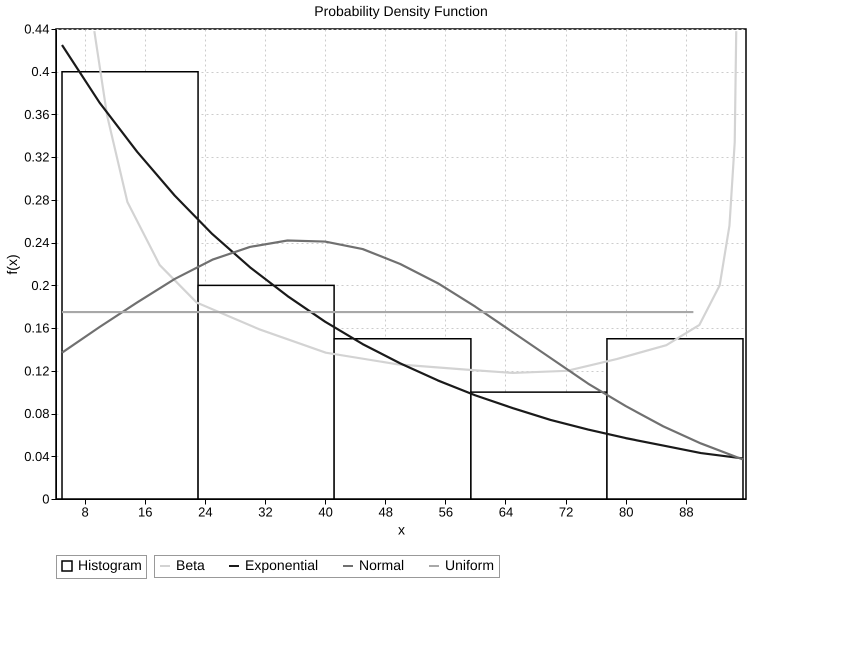  I want to click on x-tick-label: 32, so click(265, 512).